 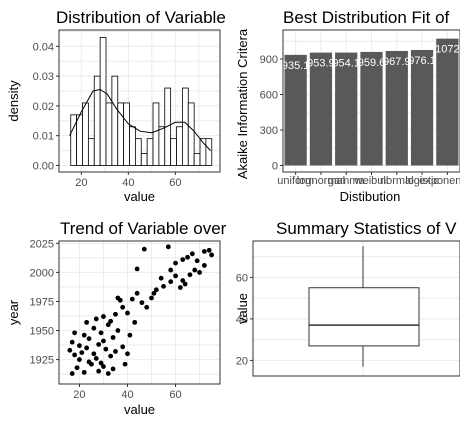 What do you see at coordinates (42, 244) in the screenshot?
I see `y-tick-label: 2025` at bounding box center [42, 244].